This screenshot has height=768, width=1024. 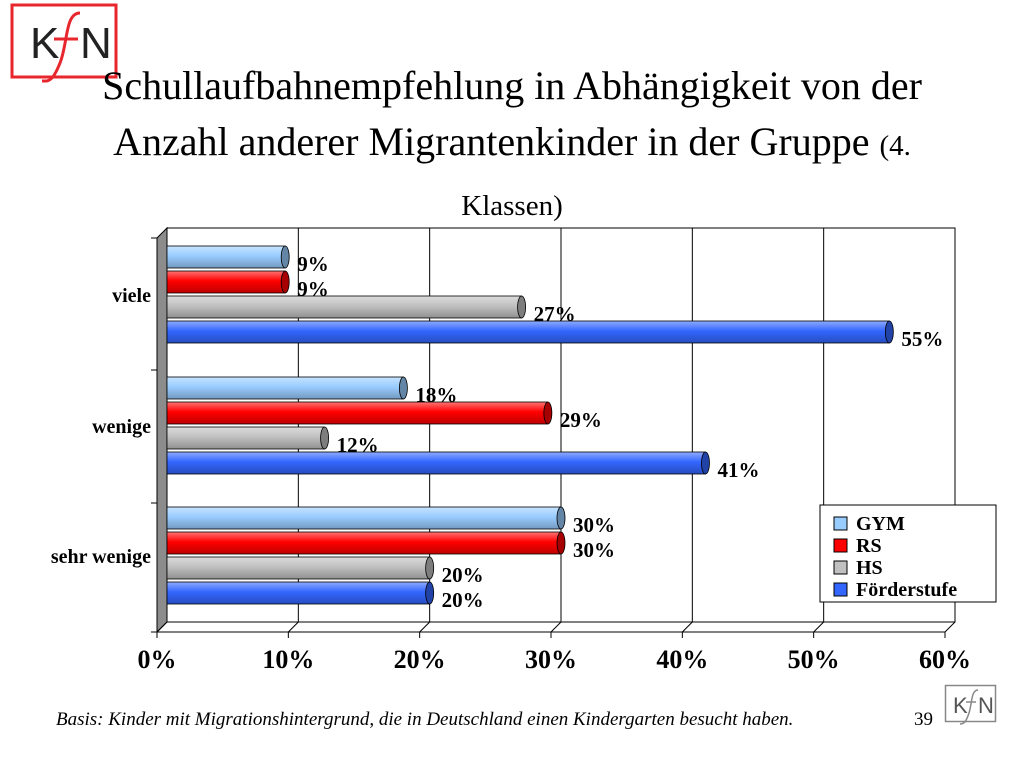 I want to click on x-tick-label: 20%, so click(x=420, y=659).